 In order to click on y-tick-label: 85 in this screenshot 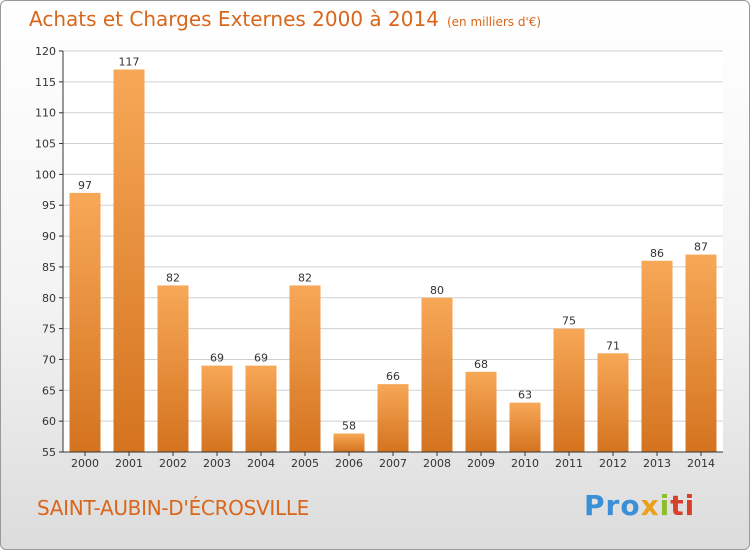, I will do `click(49, 267)`.